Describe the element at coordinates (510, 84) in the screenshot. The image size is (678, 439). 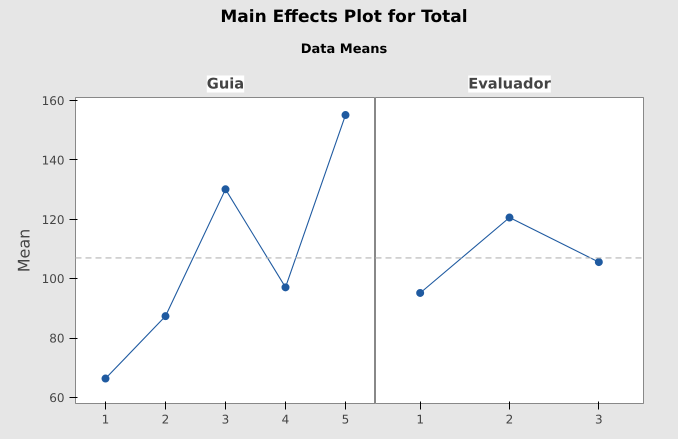
I see `x-axis-title: Evaluador` at that location.